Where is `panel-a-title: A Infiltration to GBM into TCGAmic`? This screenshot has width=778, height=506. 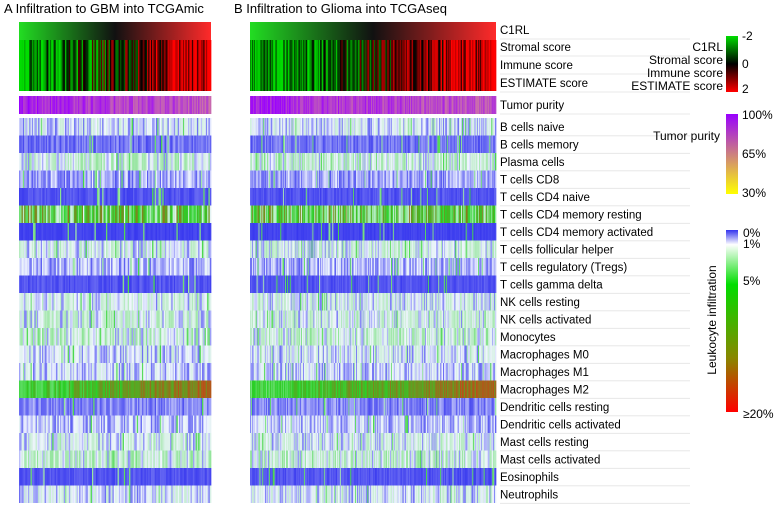
panel-a-title: A Infiltration to GBM into TCGAmic is located at coordinates (104, 8).